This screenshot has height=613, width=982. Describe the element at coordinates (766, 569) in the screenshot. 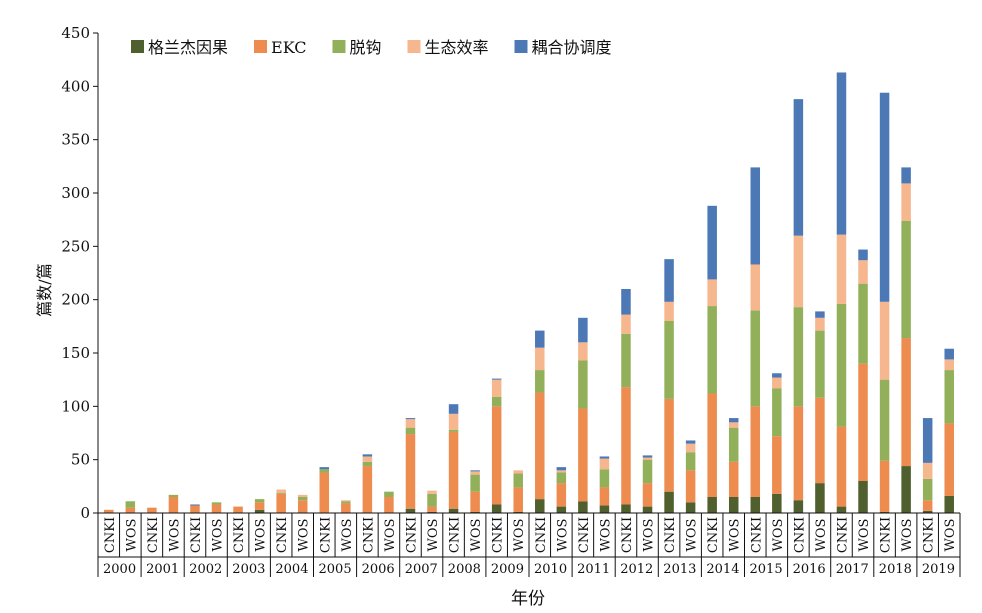

I see `x-tick-label-year: 2015` at that location.